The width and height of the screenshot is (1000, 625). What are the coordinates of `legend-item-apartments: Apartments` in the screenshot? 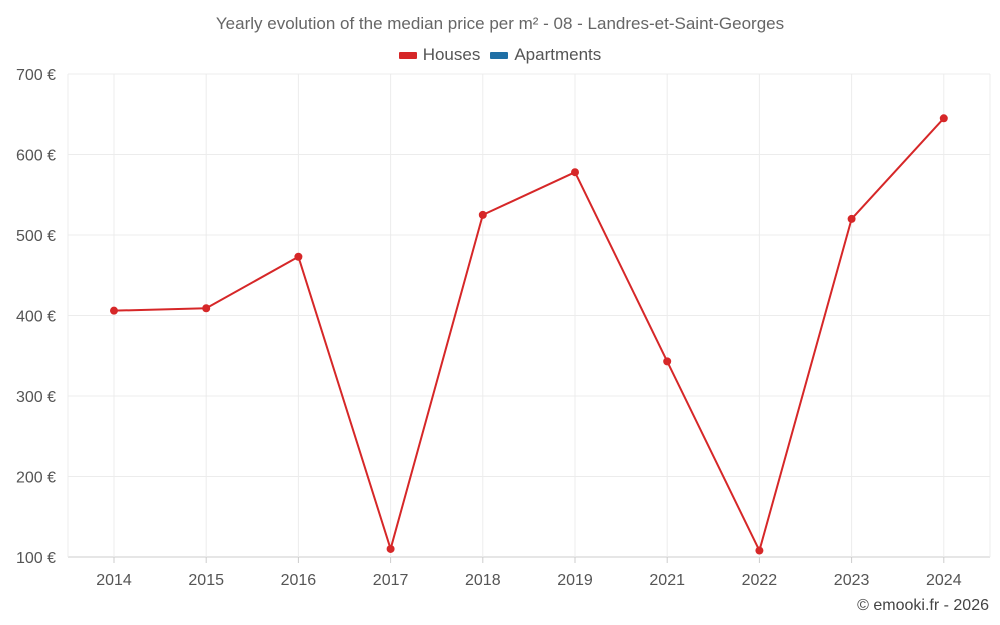 It's located at (545, 55).